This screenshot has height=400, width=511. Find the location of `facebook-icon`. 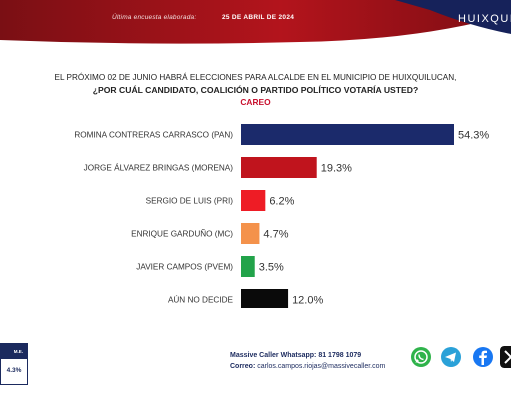

facebook-icon is located at coordinates (483, 357).